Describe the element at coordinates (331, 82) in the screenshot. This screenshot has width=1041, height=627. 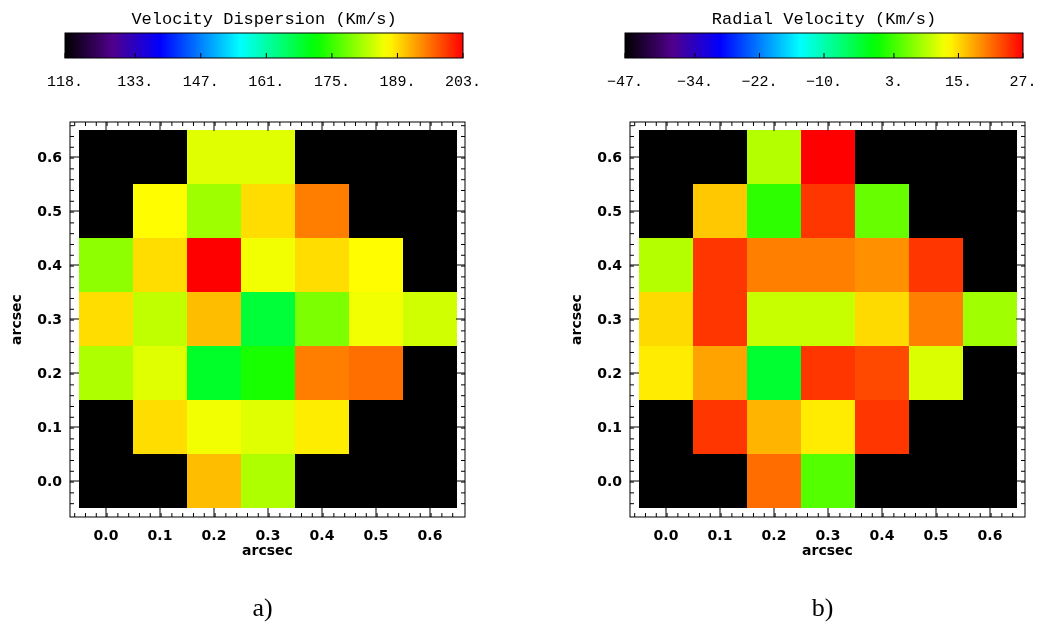
I see `color-bar-label: 175.` at that location.